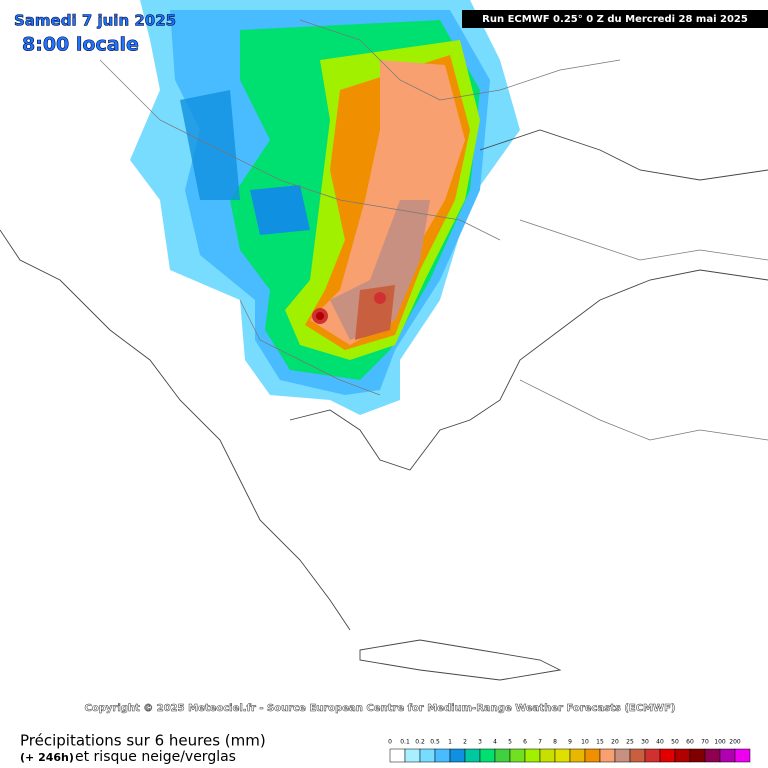 The width and height of the screenshot is (768, 768). Describe the element at coordinates (615, 742) in the screenshot. I see `legend-label: 20` at that location.